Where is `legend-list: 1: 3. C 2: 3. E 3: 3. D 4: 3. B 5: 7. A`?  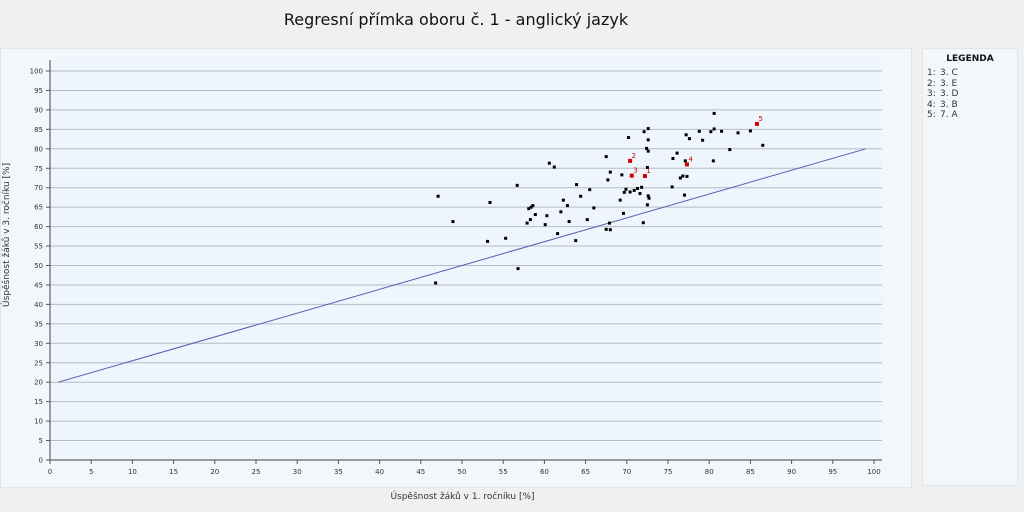
legend-list: 1: 3. C 2: 3. E 3: 3. D 4: 3. B 5: 7. A is located at coordinates (972, 94).